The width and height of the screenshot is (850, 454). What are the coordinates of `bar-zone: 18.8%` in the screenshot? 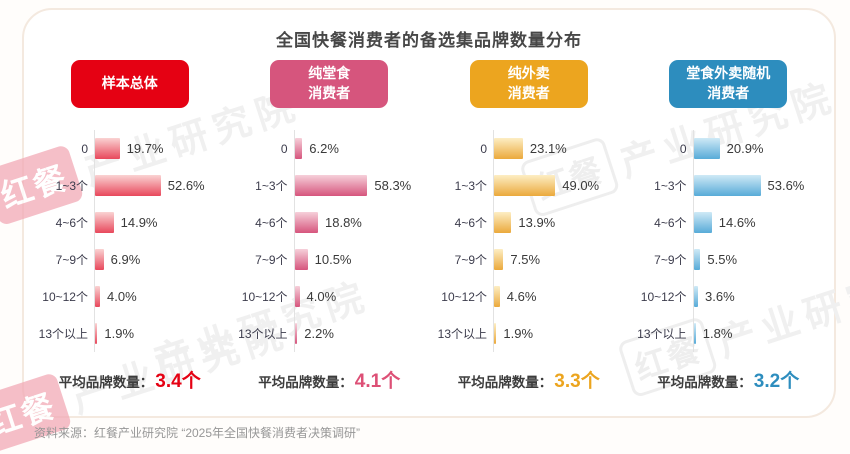 It's located at (359, 222).